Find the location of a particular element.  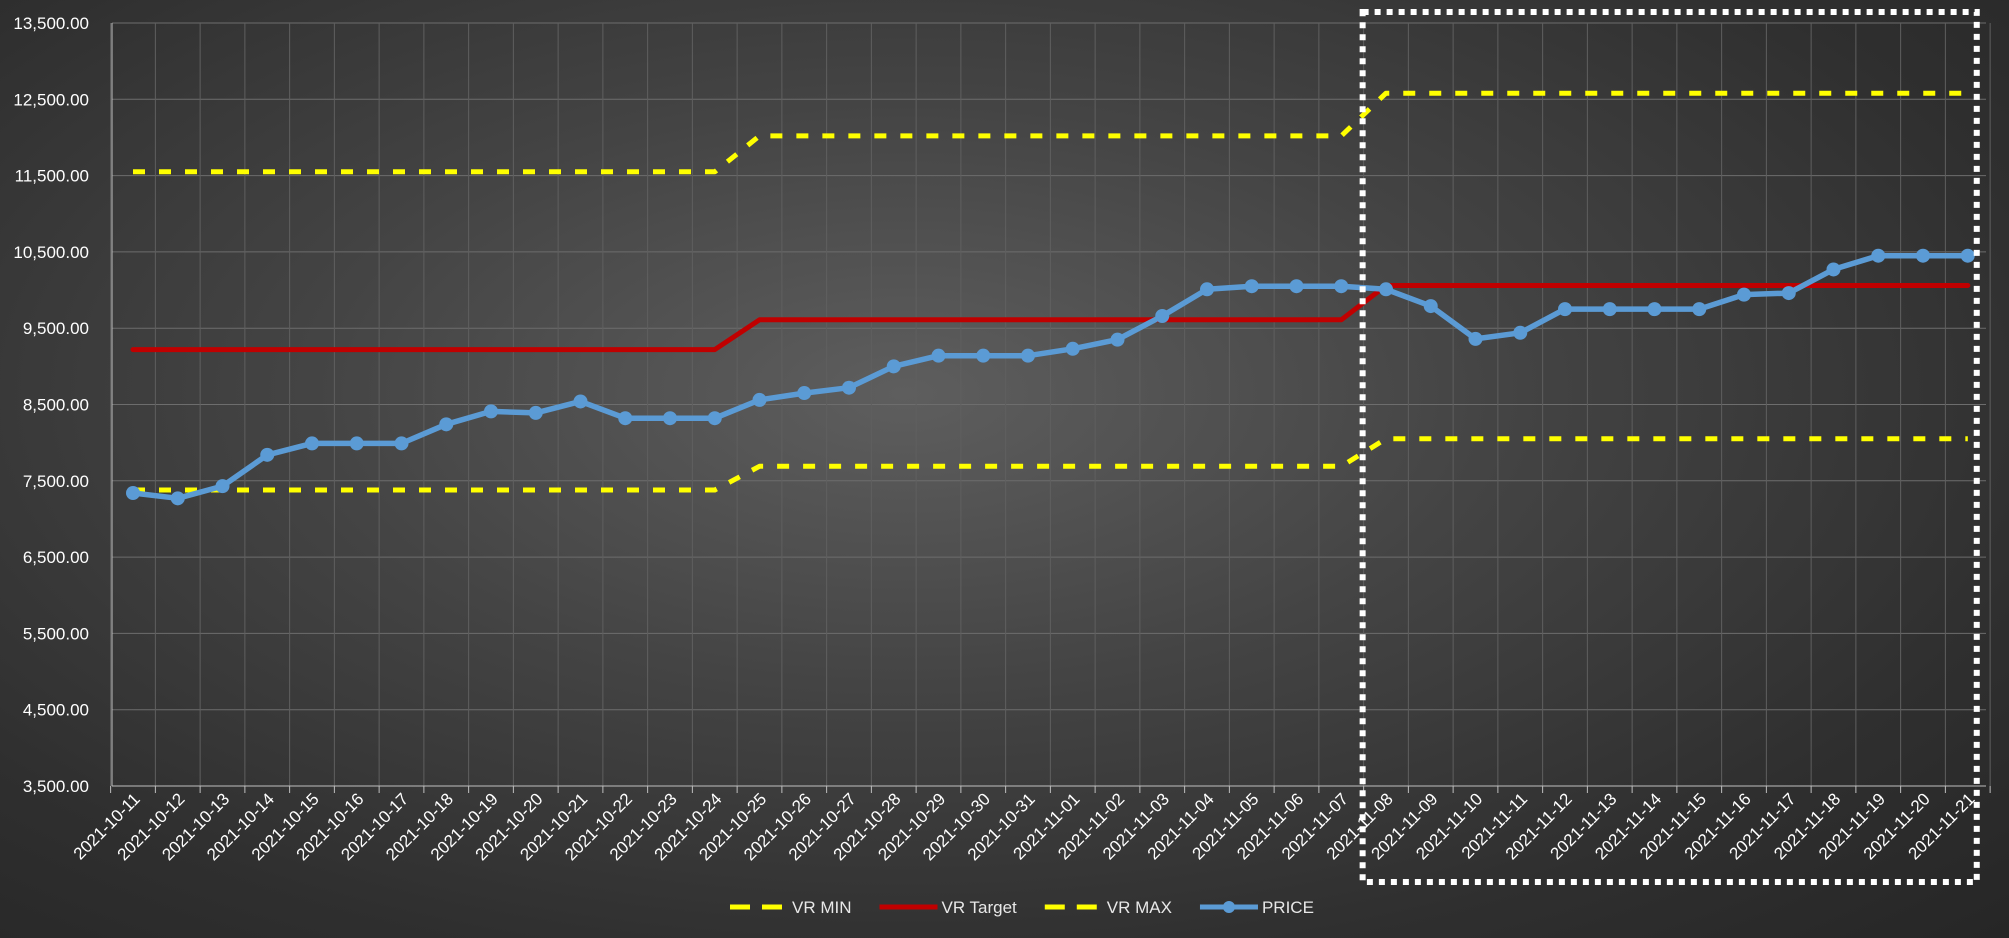

legend-label-vr-min: VR MIN is located at coordinates (822, 907).